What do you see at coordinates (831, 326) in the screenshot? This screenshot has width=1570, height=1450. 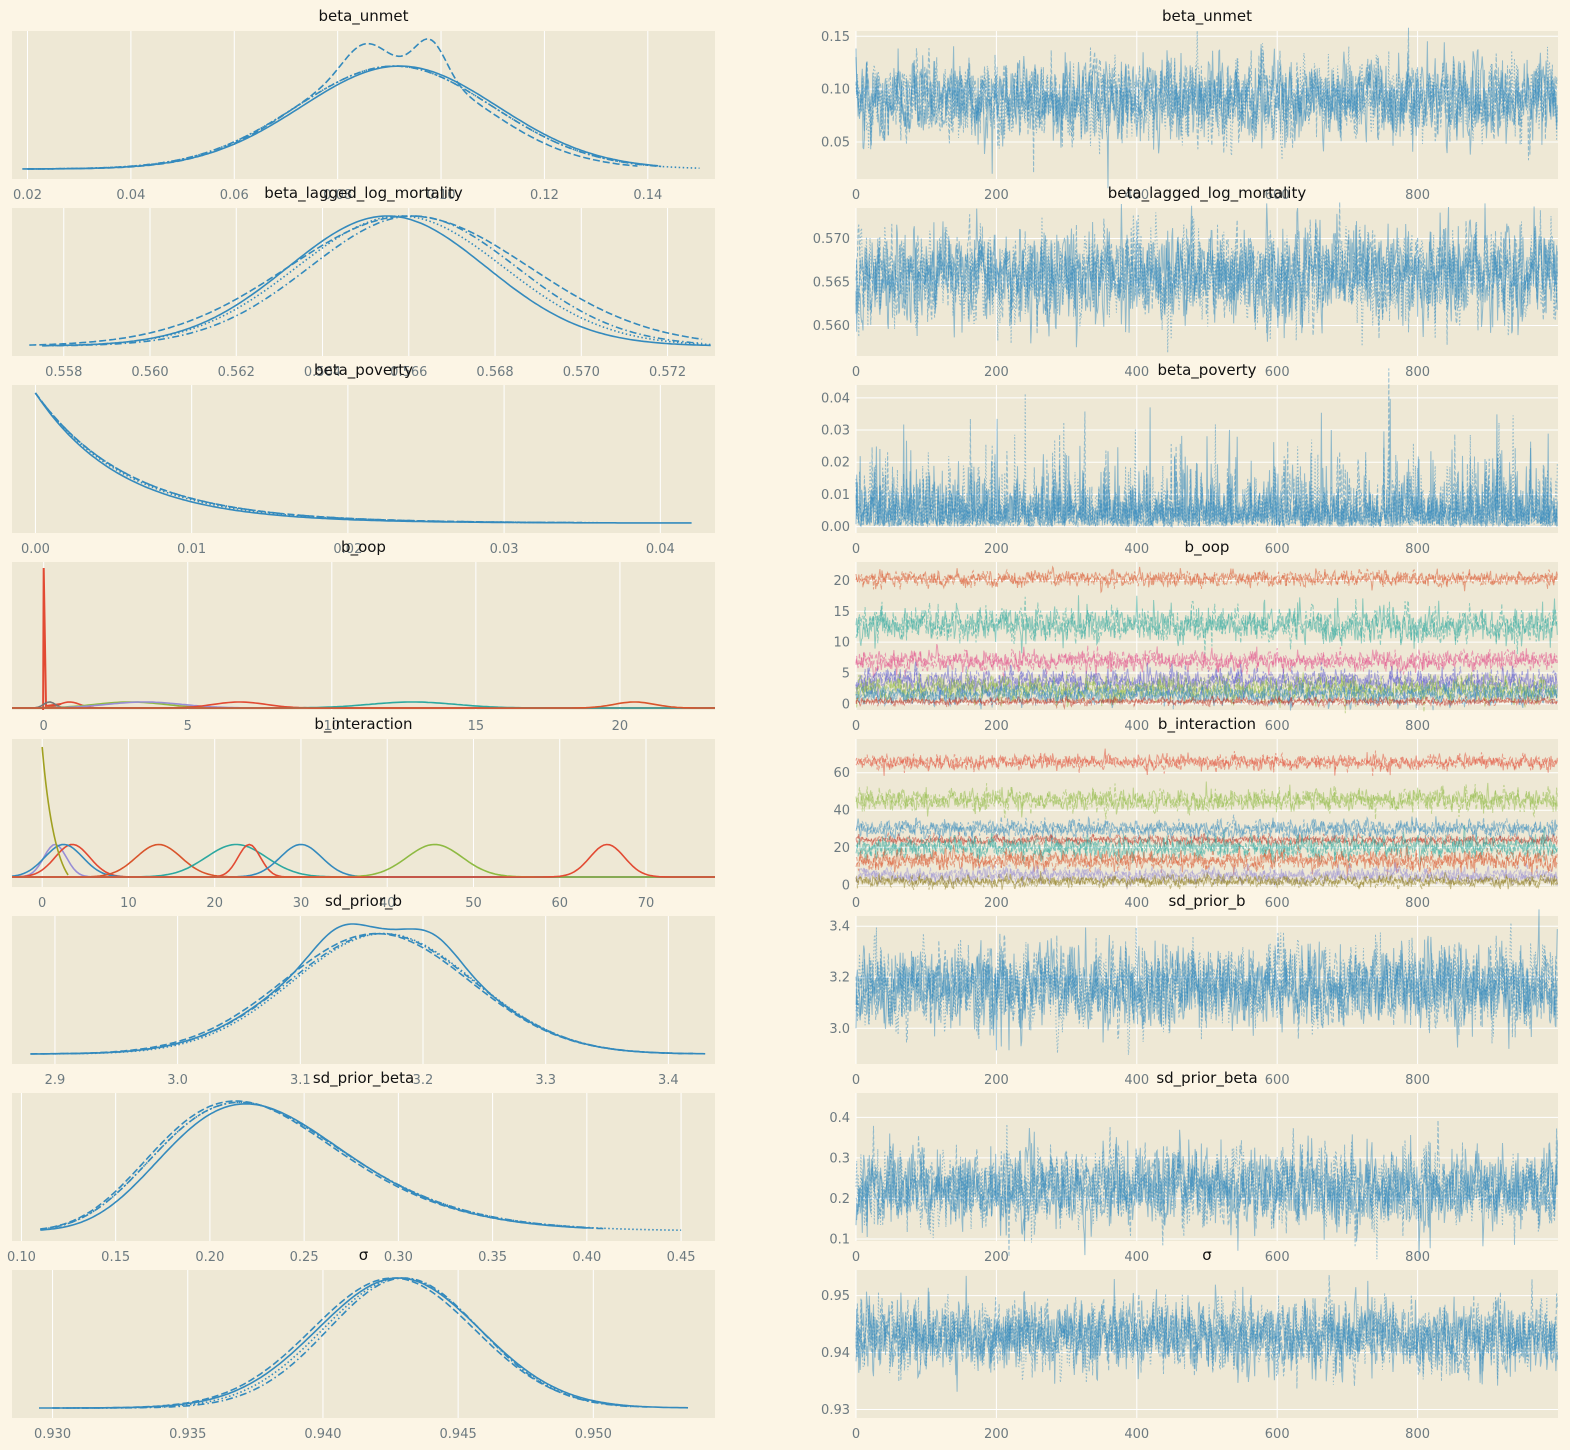 I see `y-tick-label: 0.560` at bounding box center [831, 326].